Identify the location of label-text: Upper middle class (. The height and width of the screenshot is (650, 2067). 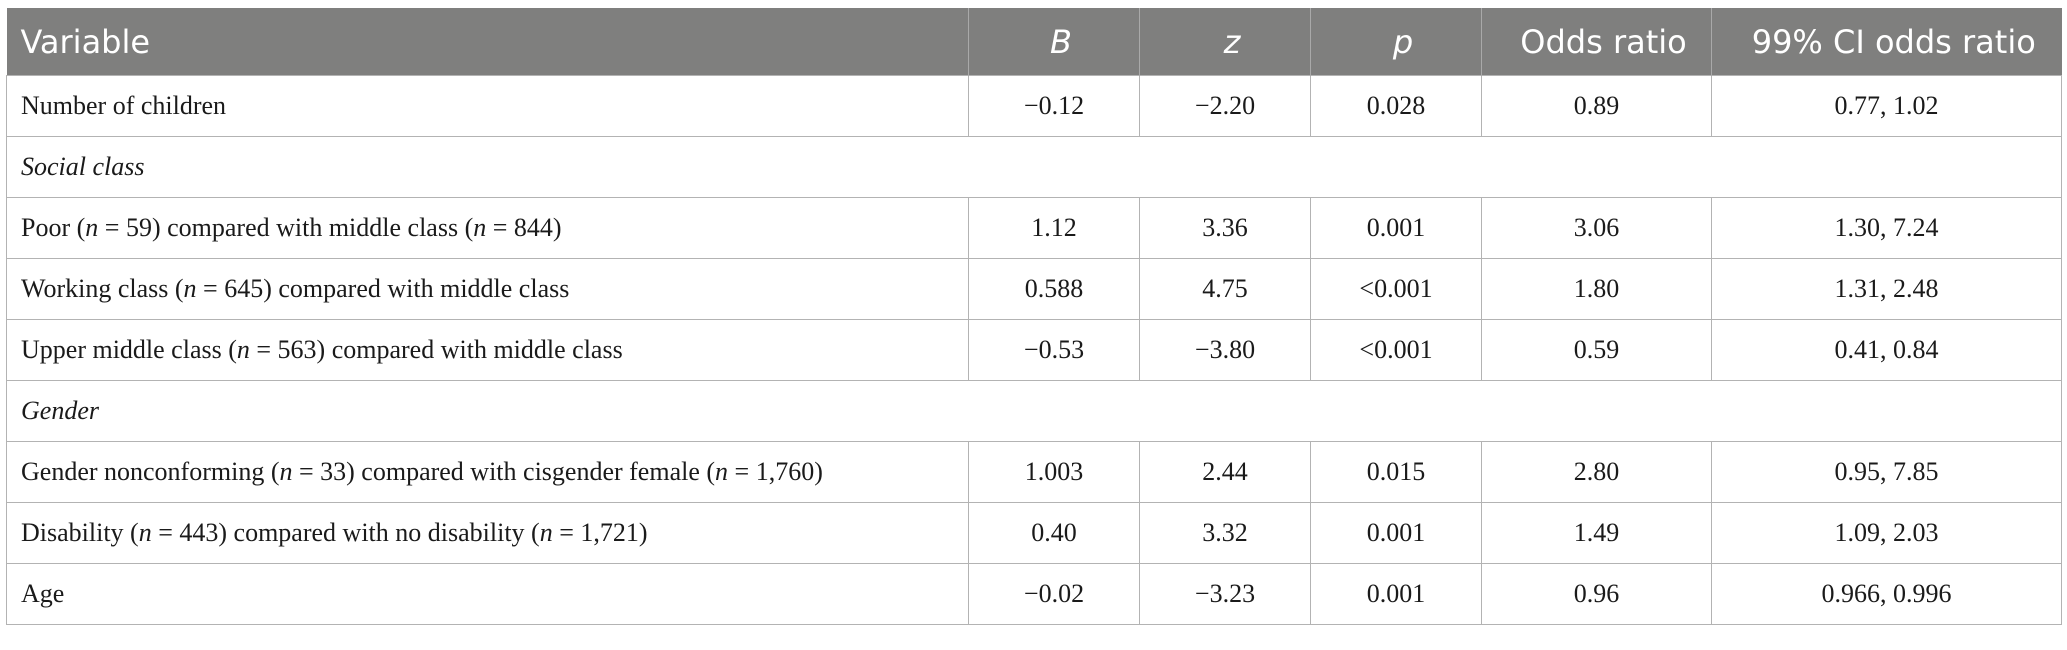
(129, 349).